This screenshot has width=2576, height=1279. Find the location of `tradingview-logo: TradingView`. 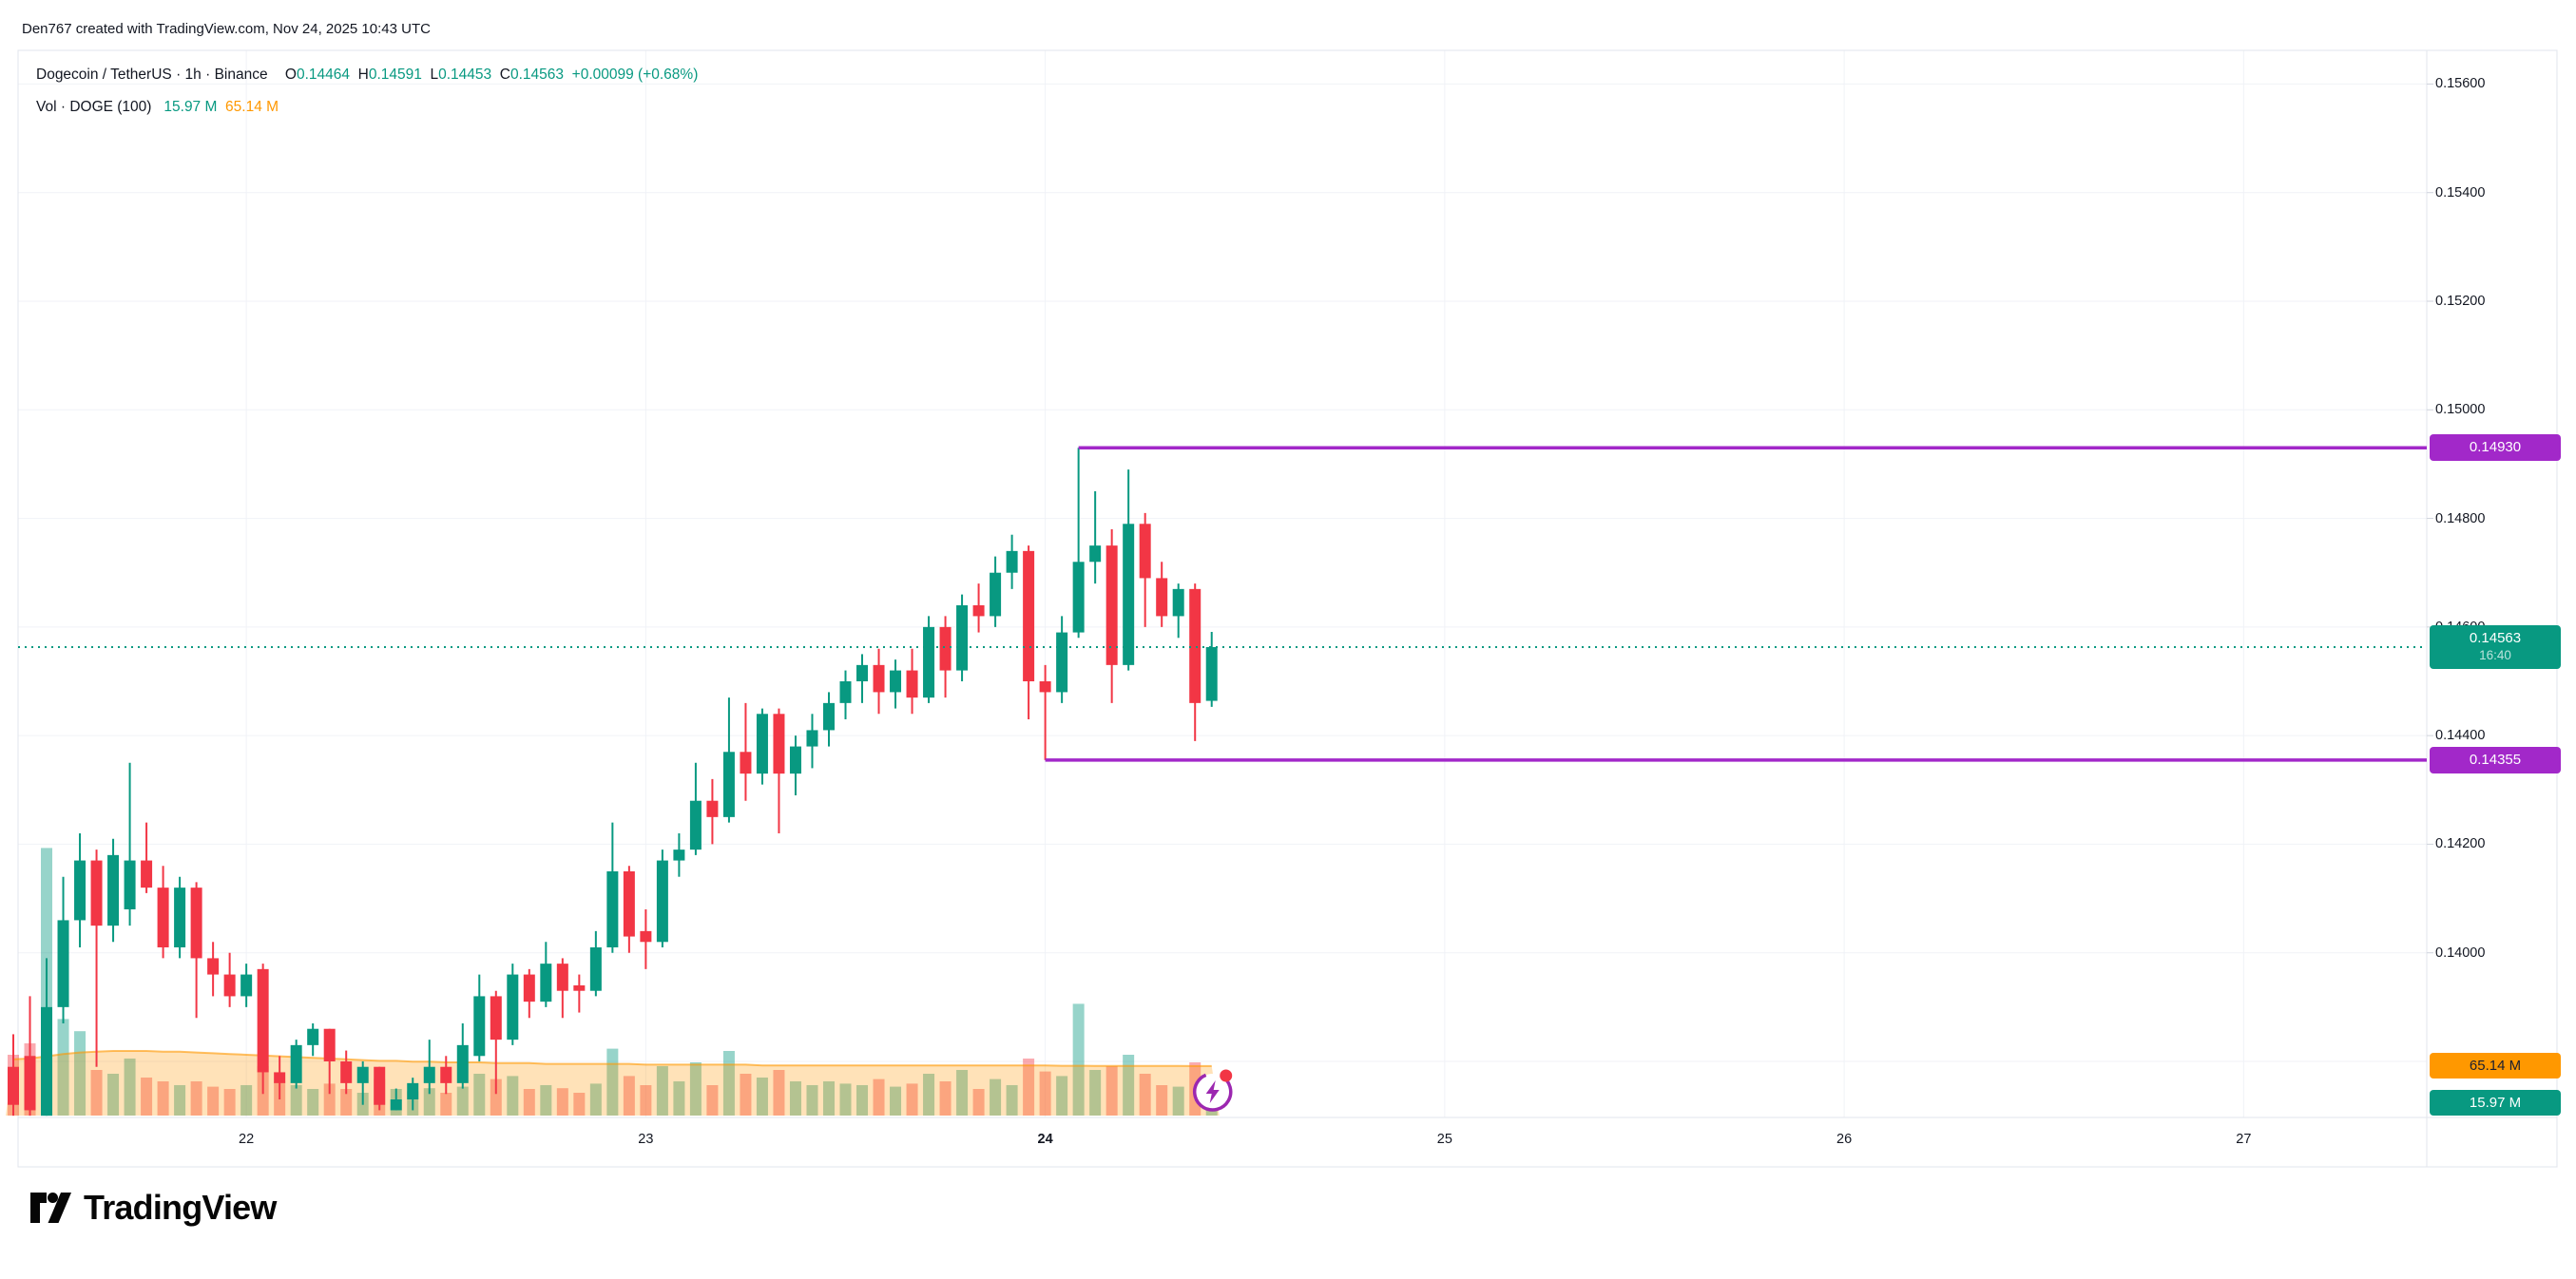

tradingview-logo: TradingView is located at coordinates (153, 1208).